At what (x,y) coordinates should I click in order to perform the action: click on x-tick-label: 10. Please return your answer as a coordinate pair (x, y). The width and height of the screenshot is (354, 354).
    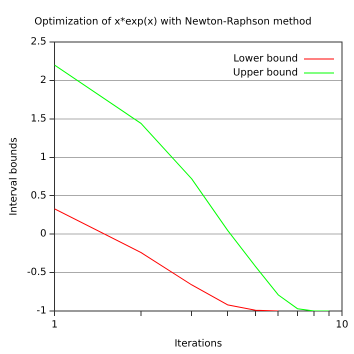
    Looking at the image, I should click on (342, 325).